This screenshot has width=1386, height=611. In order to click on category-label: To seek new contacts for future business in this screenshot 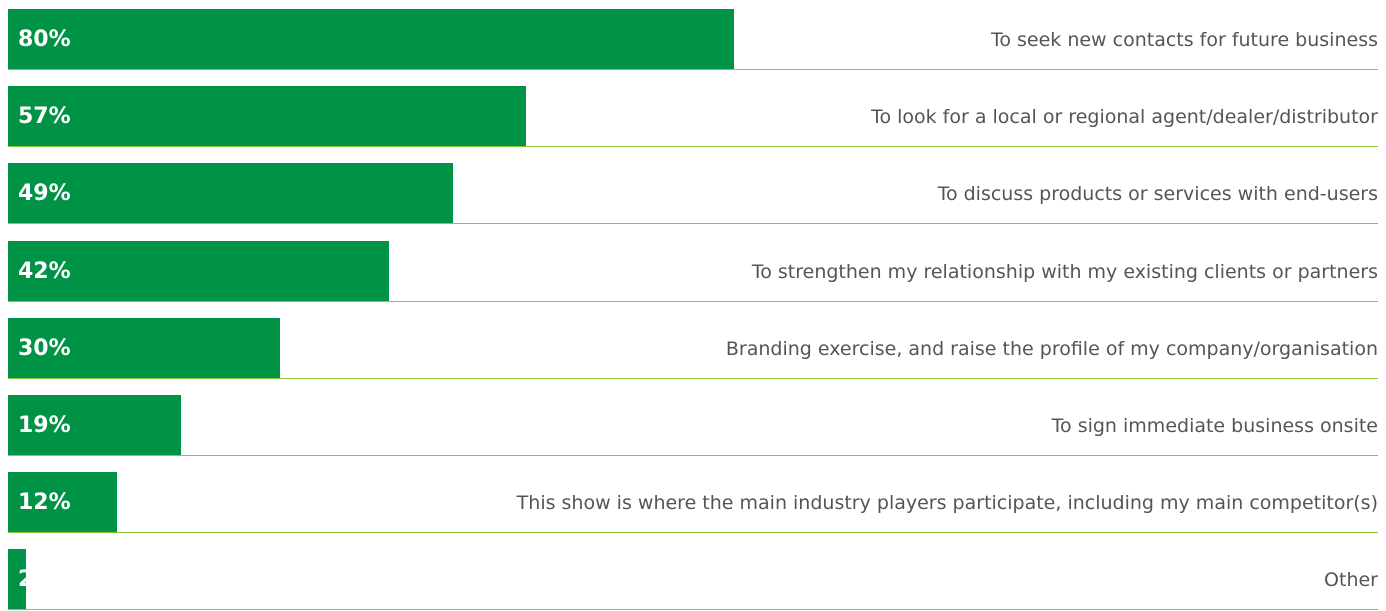, I will do `click(1184, 40)`.